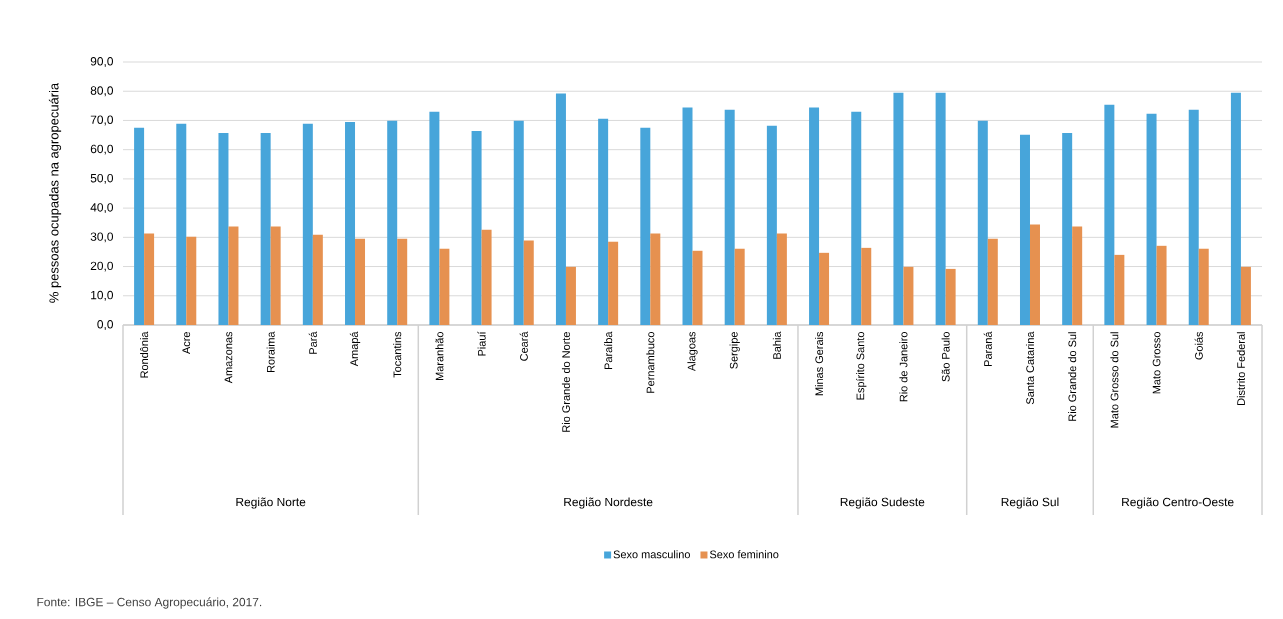 This screenshot has width=1283, height=619. I want to click on y-tick-label: 70,0, so click(102, 120).